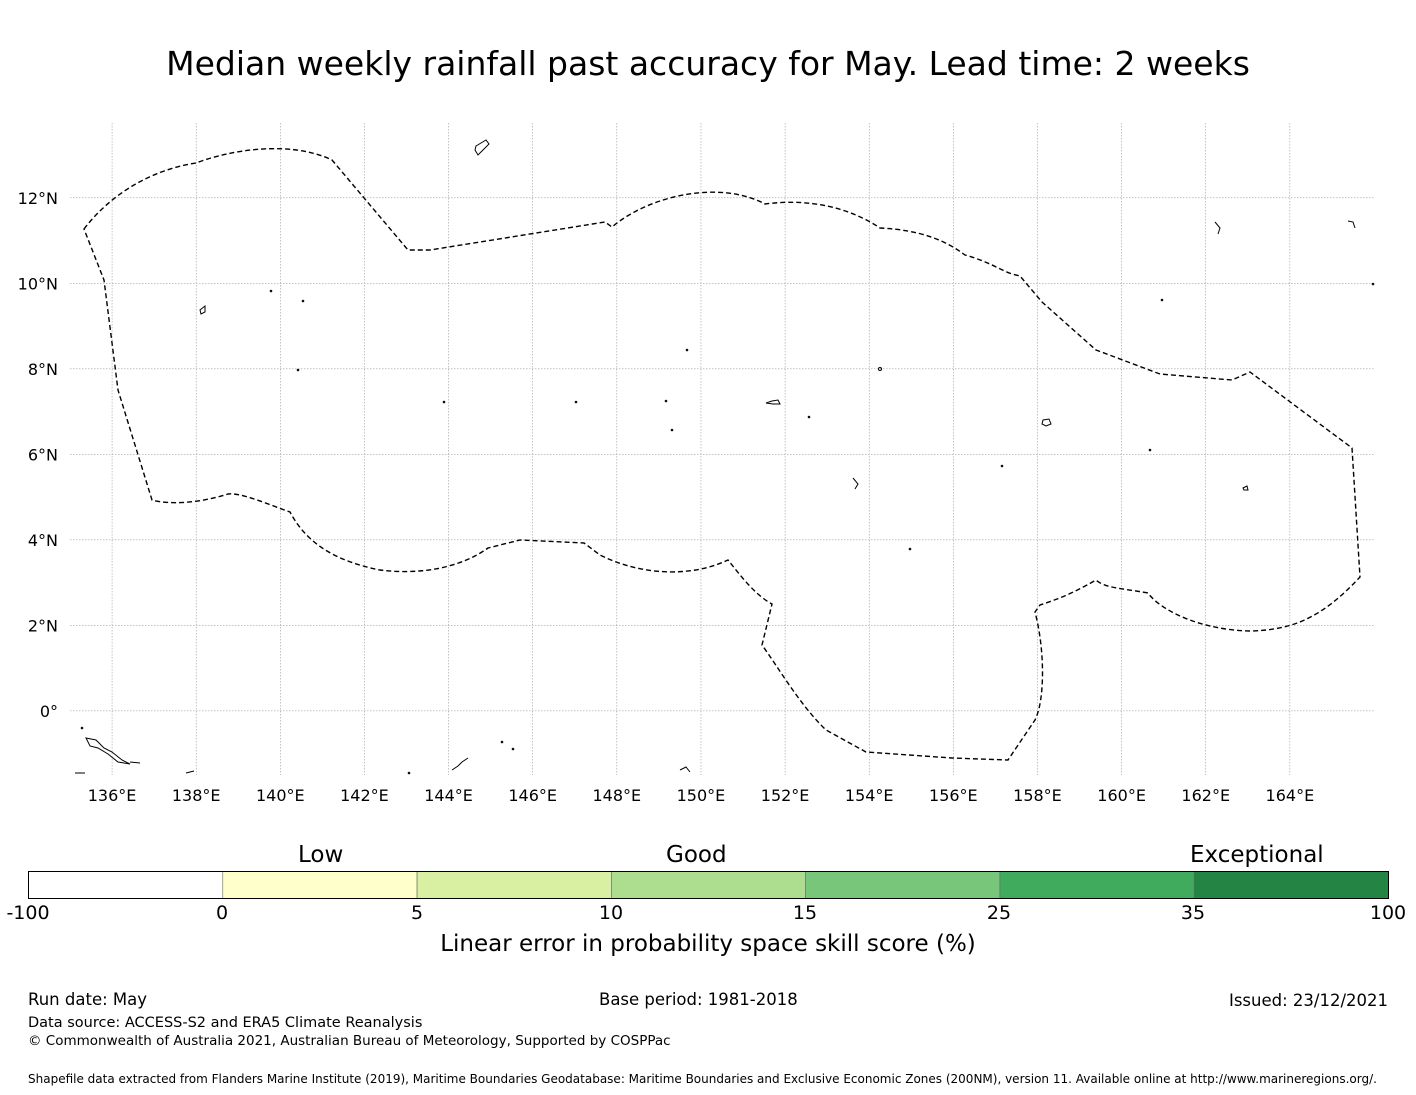 This screenshot has width=1416, height=1095. Describe the element at coordinates (280, 795) in the screenshot. I see `longitude-tick-label: 140°E` at that location.